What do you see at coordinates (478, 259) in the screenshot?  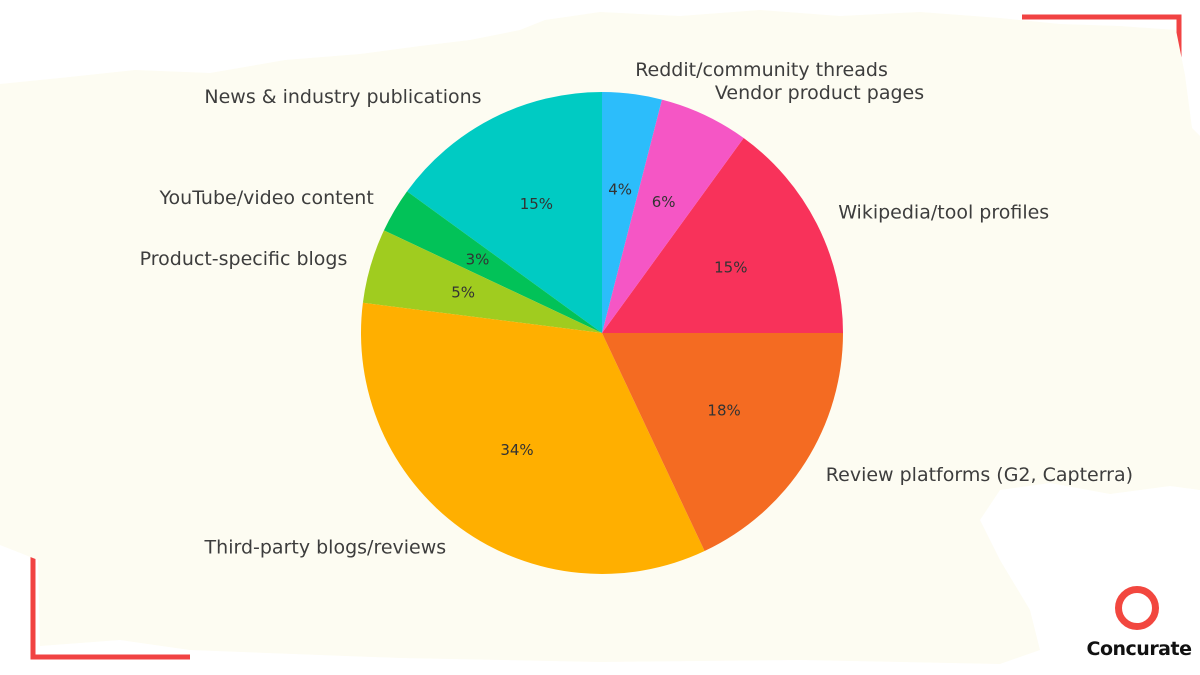 I see `pct-label-youtube-video-content: 3%` at bounding box center [478, 259].